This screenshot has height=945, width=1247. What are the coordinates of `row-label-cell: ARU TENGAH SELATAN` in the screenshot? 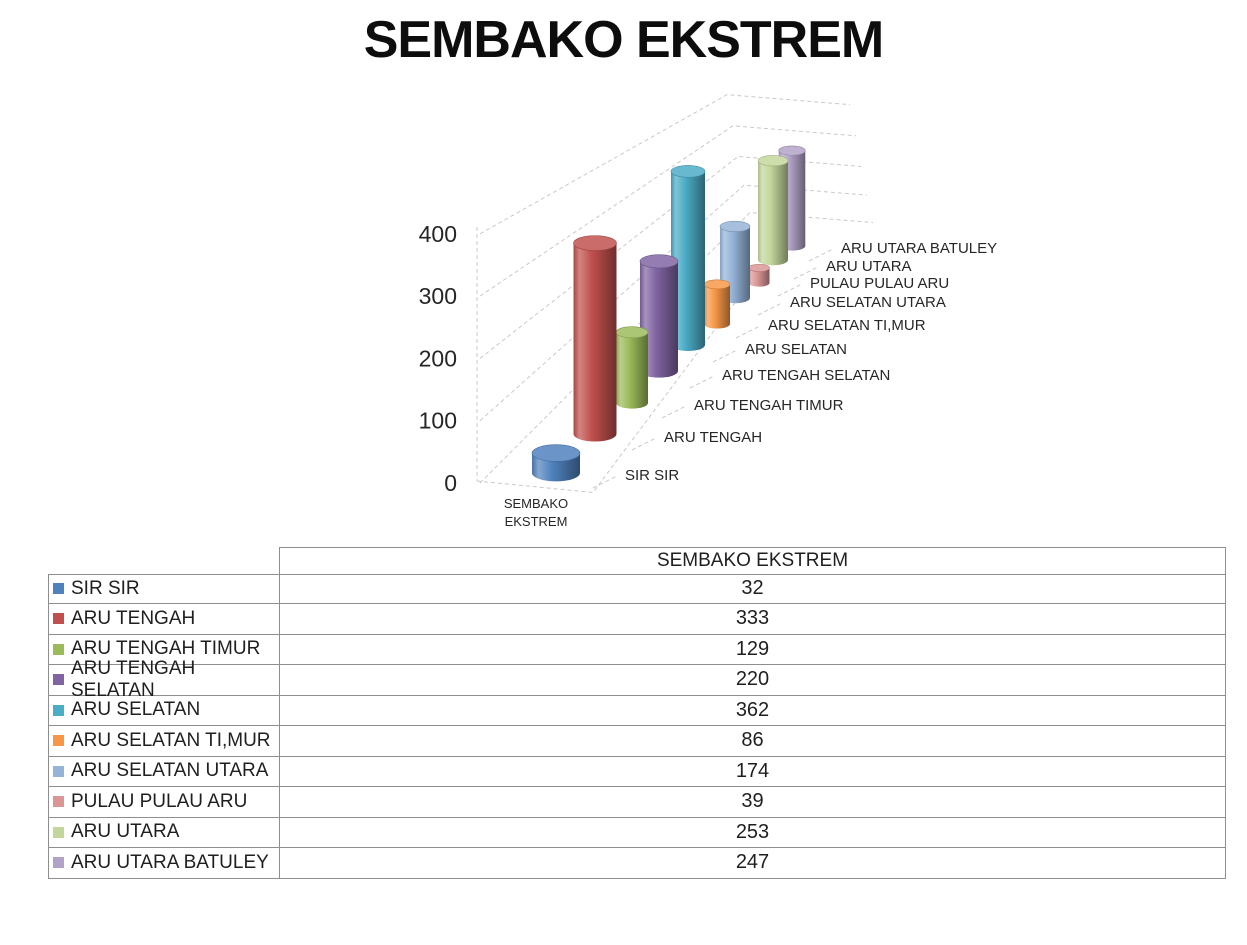 It's located at (164, 679).